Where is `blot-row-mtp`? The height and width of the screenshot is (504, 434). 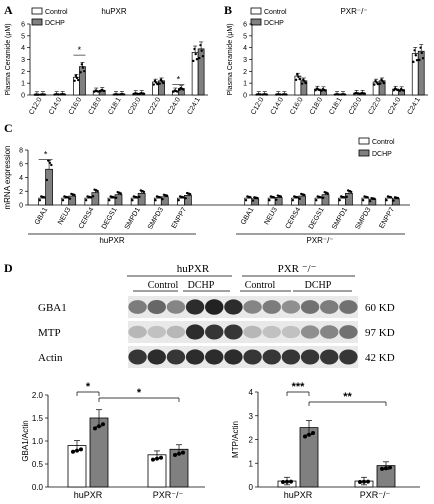 blot-row-mtp is located at coordinates (243, 332).